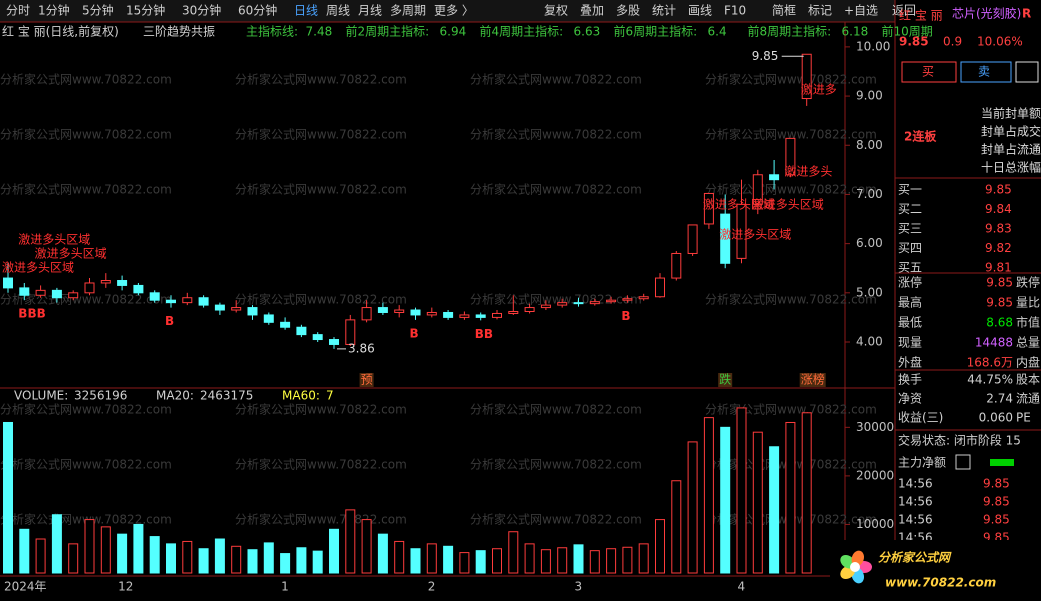 The image size is (1041, 601). I want to click on tool-button: 标记, so click(820, 11).